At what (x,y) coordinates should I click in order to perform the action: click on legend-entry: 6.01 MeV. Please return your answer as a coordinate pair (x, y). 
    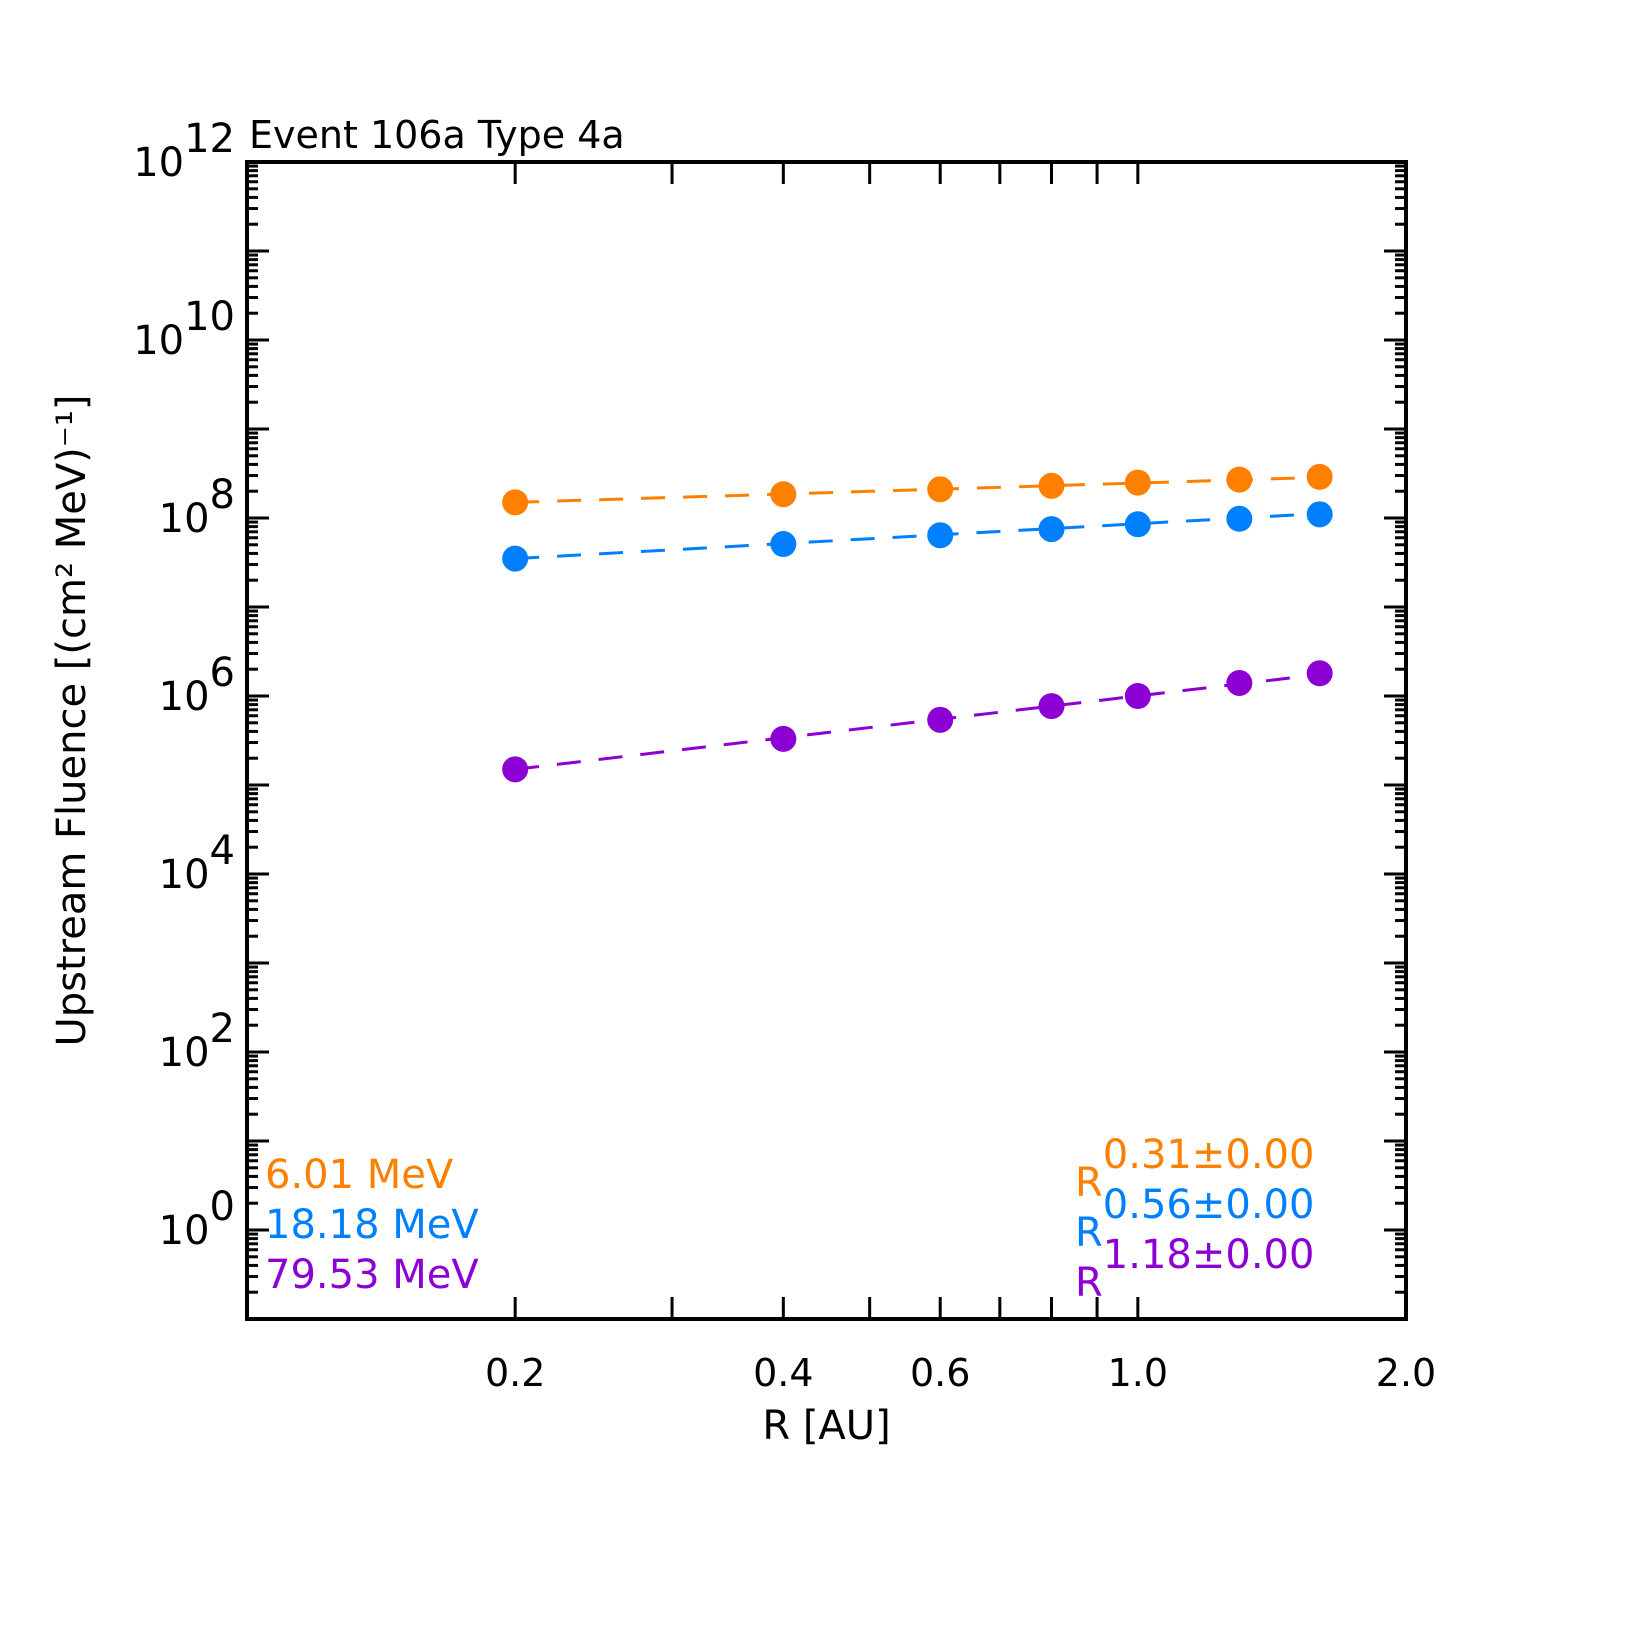
    Looking at the image, I should click on (359, 1175).